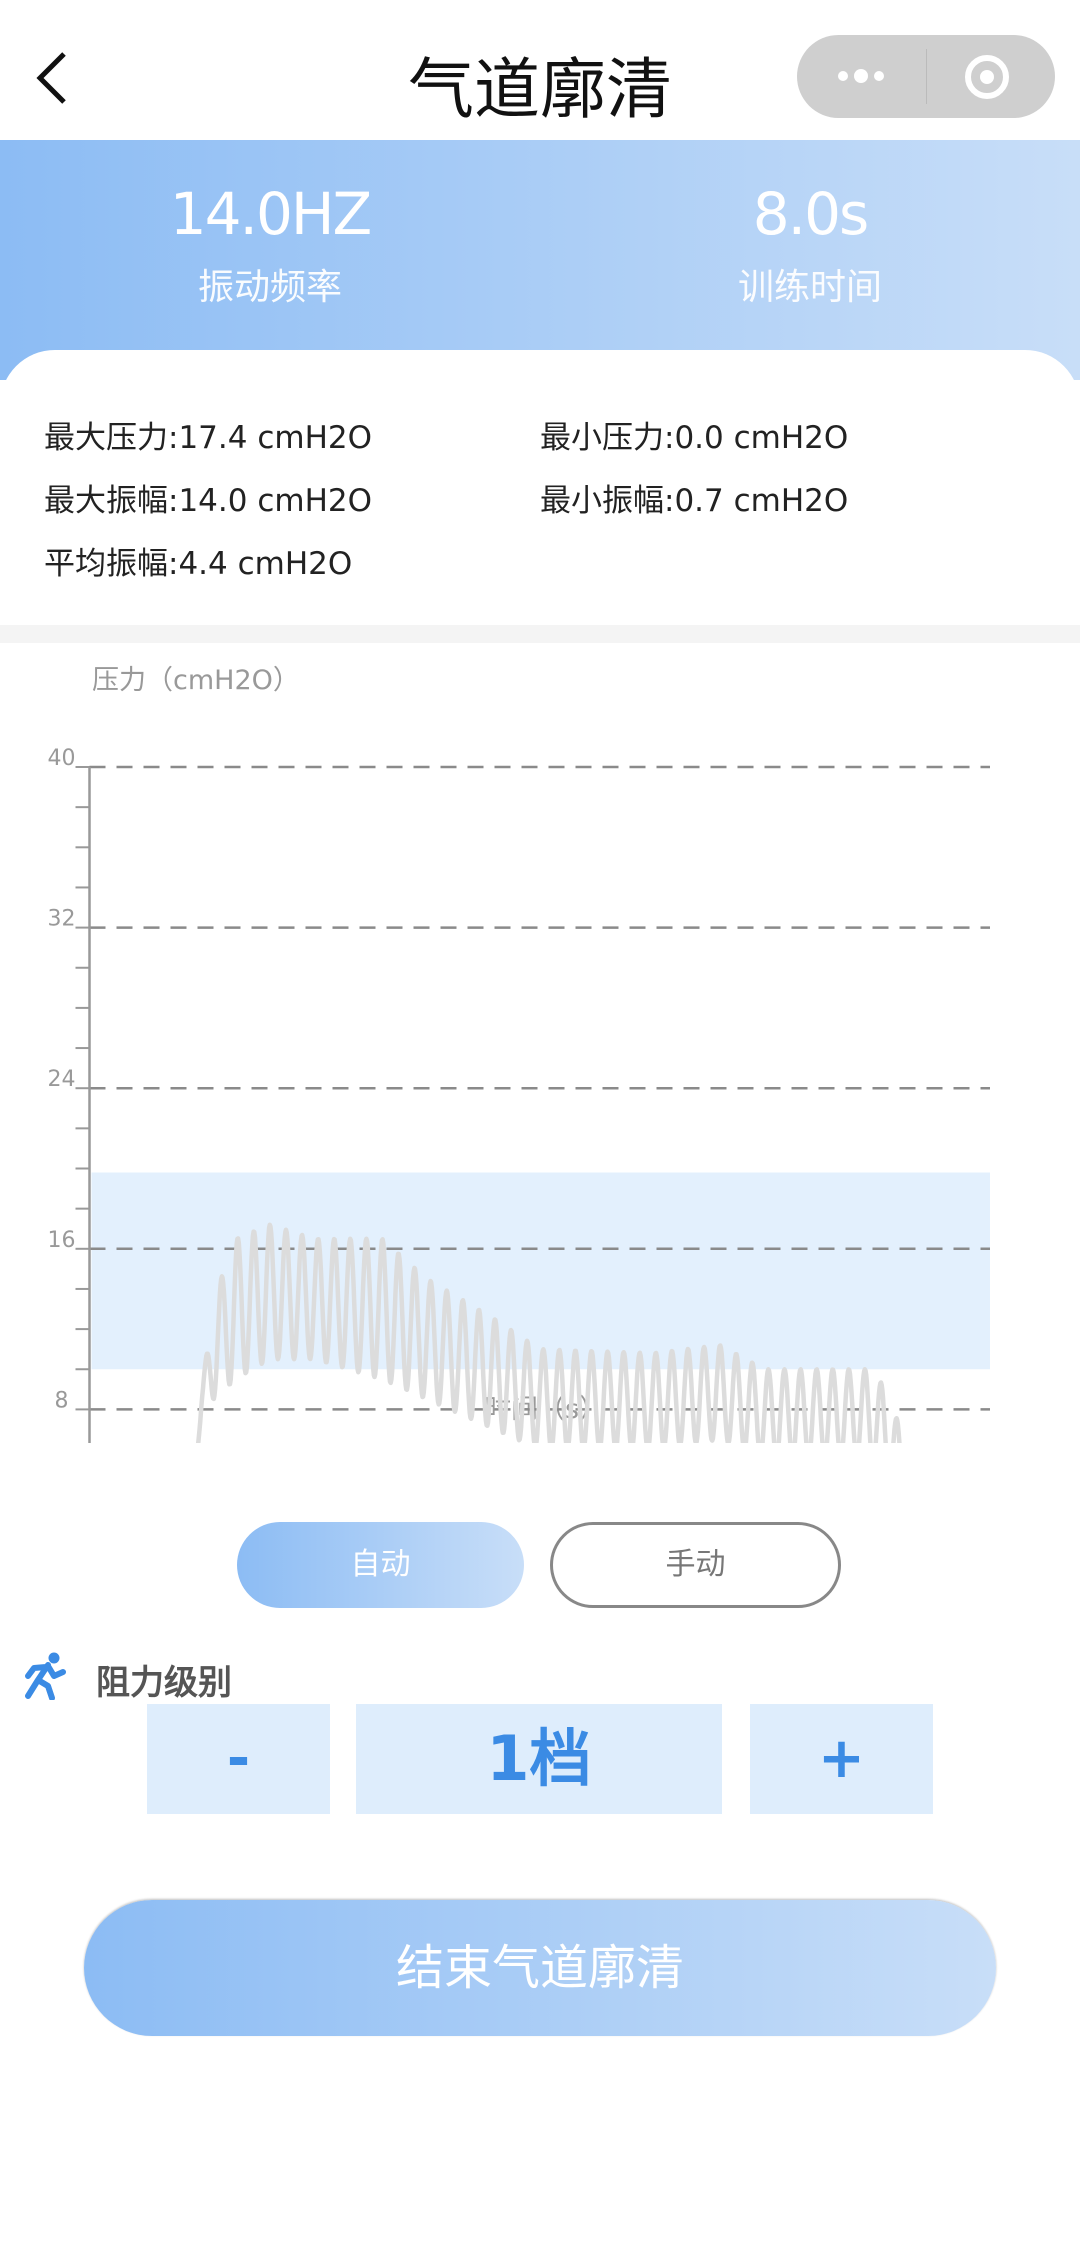  I want to click on y-tick-label: 24, so click(62, 1079).